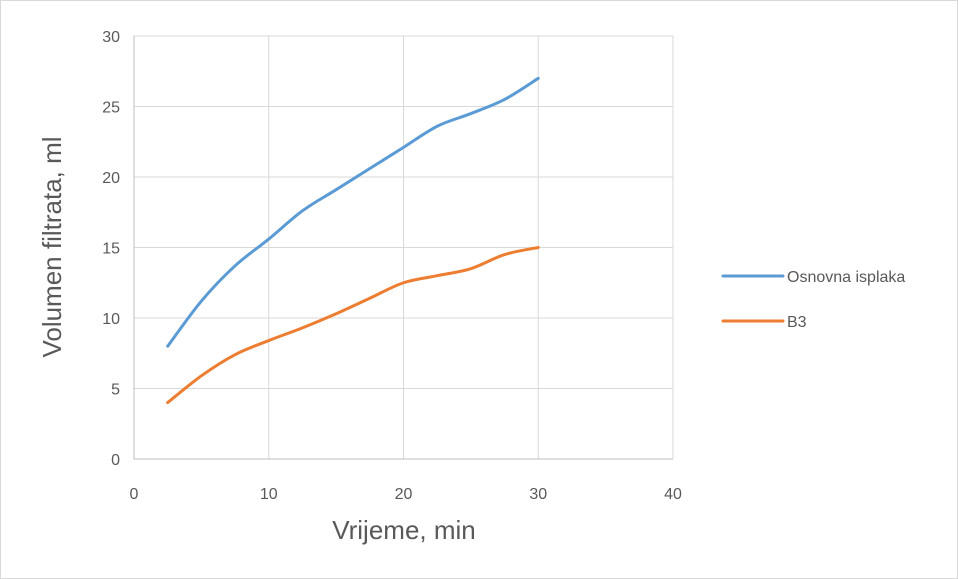 Image resolution: width=958 pixels, height=579 pixels. What do you see at coordinates (846, 277) in the screenshot?
I see `legend-label-osnovna-isplaka: Osnovna isplaka` at bounding box center [846, 277].